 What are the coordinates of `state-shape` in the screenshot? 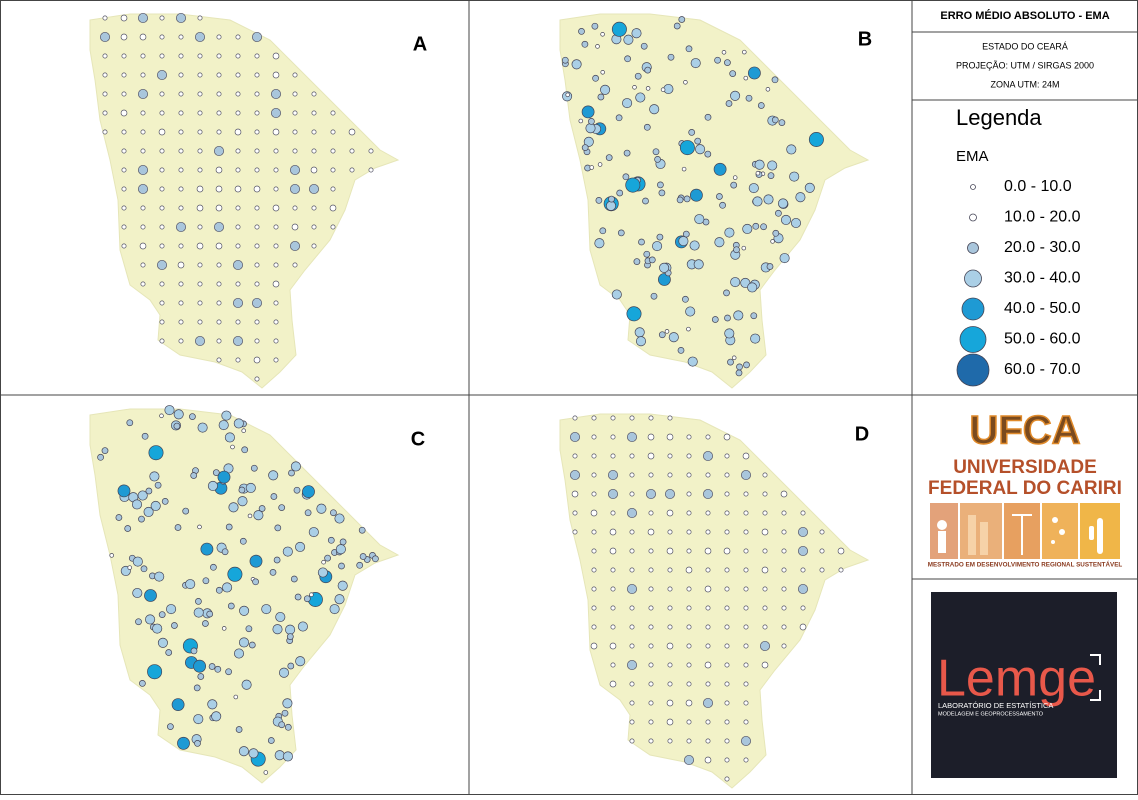 It's located at (714, 601).